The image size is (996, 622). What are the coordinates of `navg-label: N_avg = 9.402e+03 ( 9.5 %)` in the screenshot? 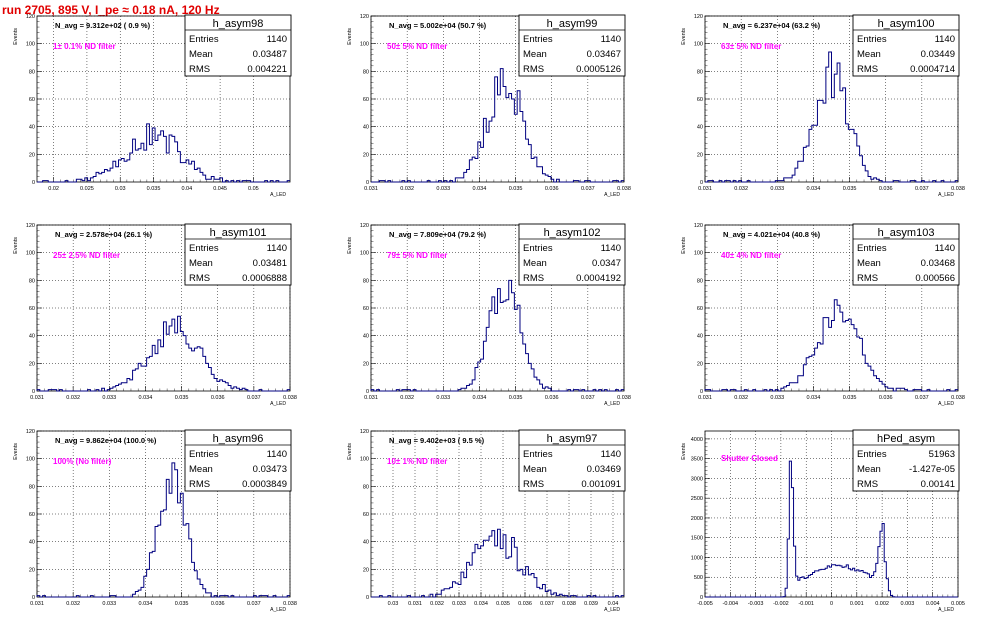 It's located at (437, 440).